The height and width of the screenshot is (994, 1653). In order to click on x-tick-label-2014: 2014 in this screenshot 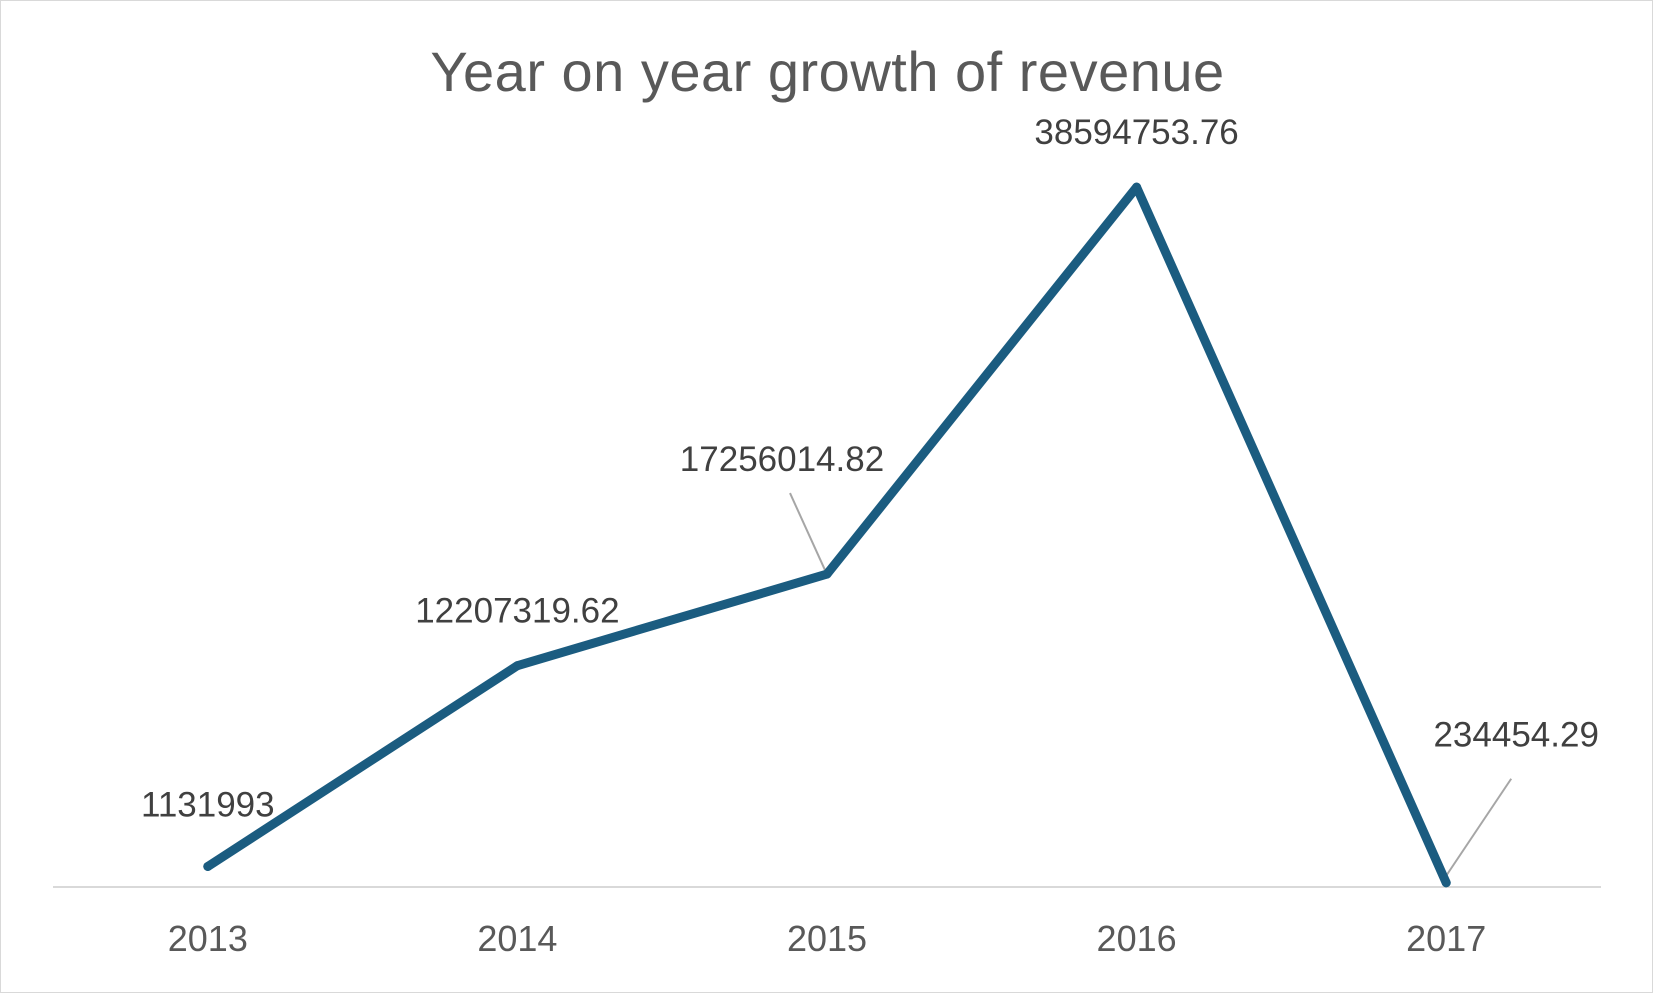, I will do `click(517, 938)`.